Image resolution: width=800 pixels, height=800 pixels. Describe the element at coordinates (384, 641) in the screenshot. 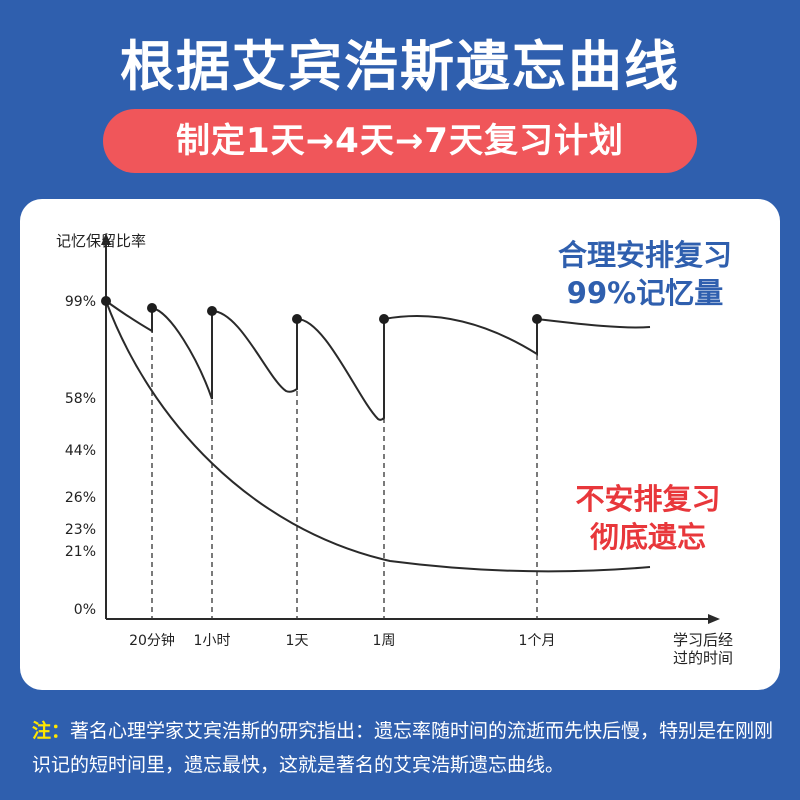

I see `x-tick-label: 1周` at that location.